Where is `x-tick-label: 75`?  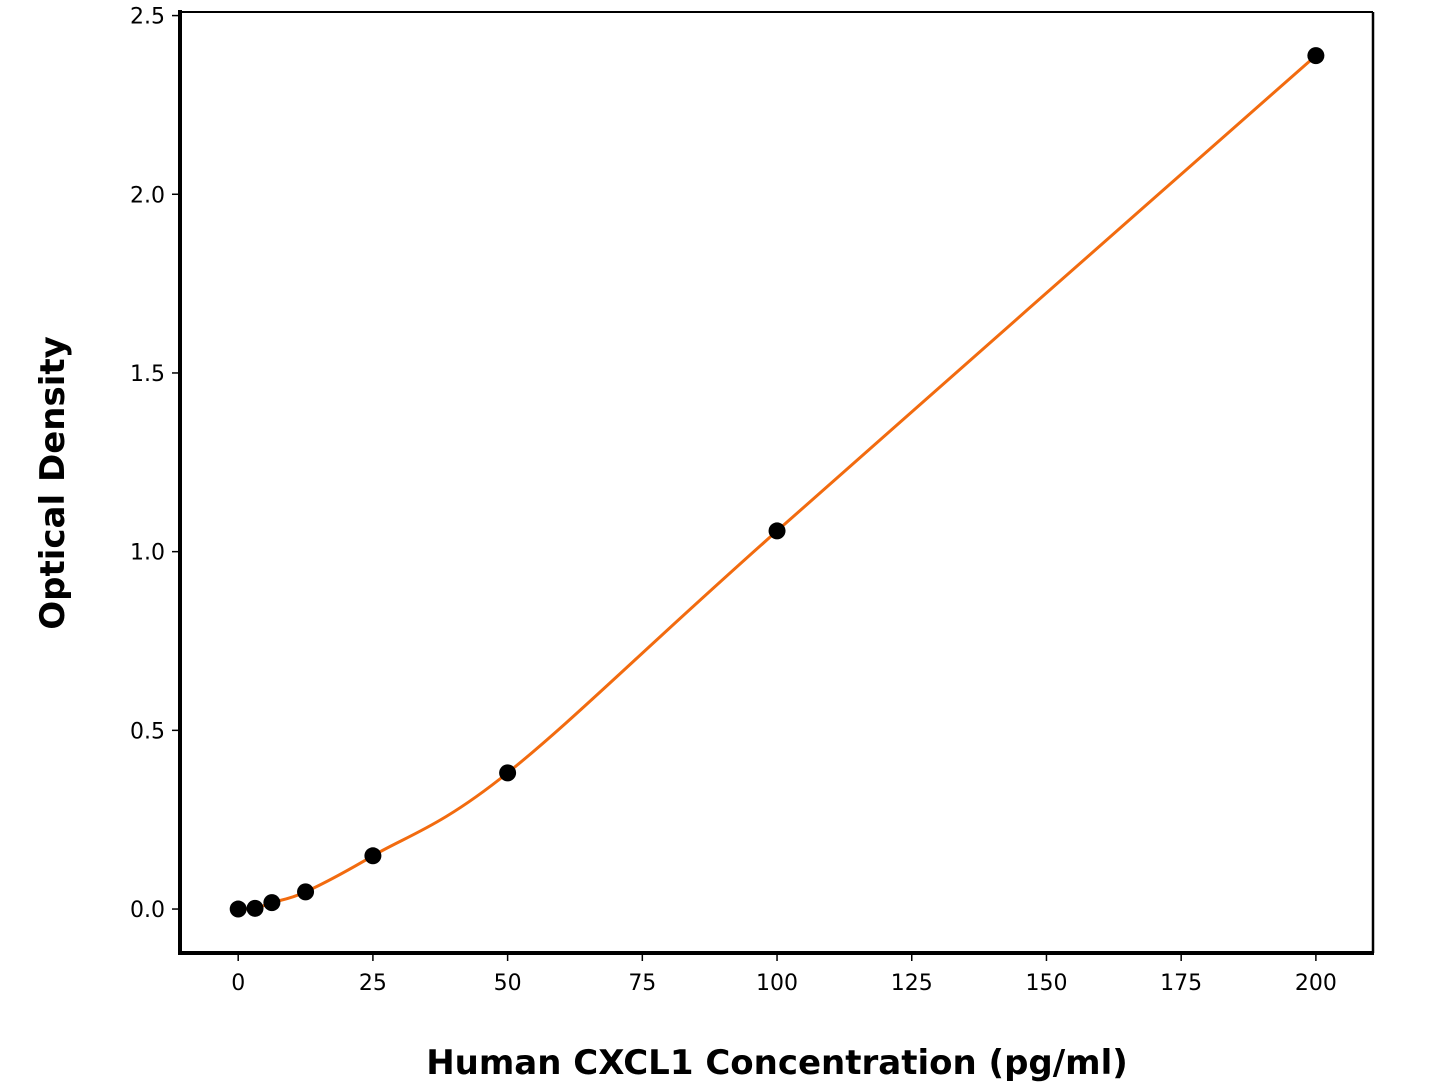 x-tick-label: 75 is located at coordinates (642, 983).